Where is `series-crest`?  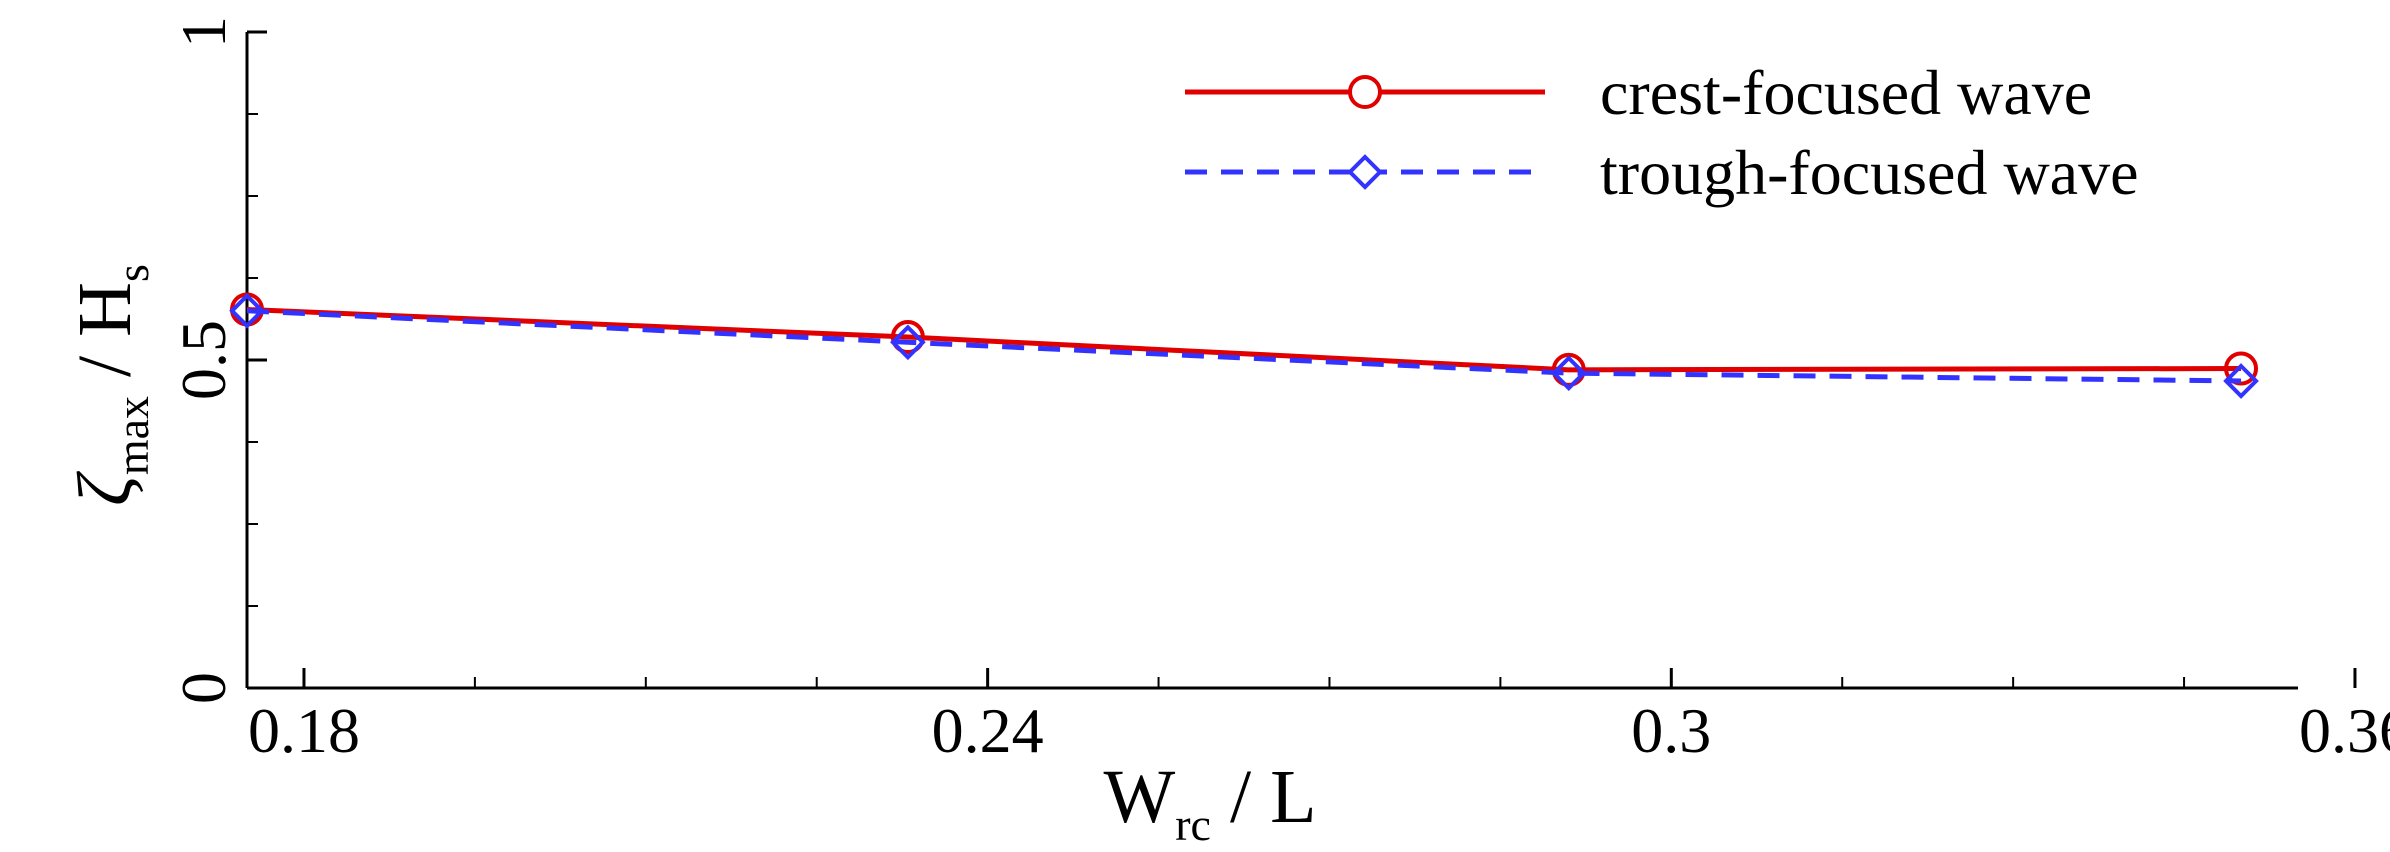
series-crest is located at coordinates (1244, 339).